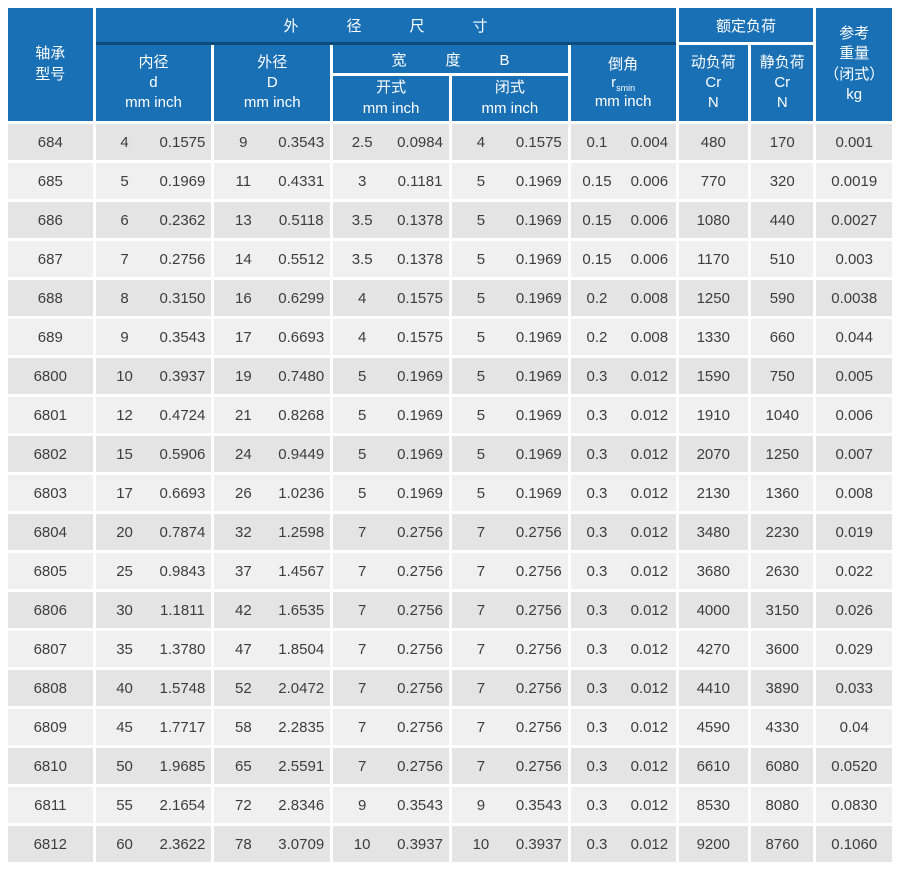 The width and height of the screenshot is (900, 877). Describe the element at coordinates (182, 727) in the screenshot. I see `cell-bore-inch: 1.7717` at that location.